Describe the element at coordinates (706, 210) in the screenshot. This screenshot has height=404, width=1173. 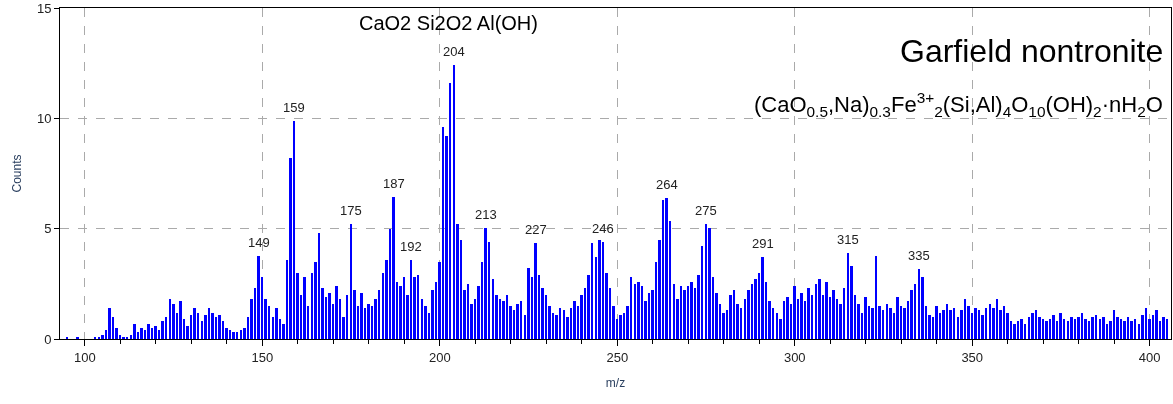
I see `annotation: 275` at that location.